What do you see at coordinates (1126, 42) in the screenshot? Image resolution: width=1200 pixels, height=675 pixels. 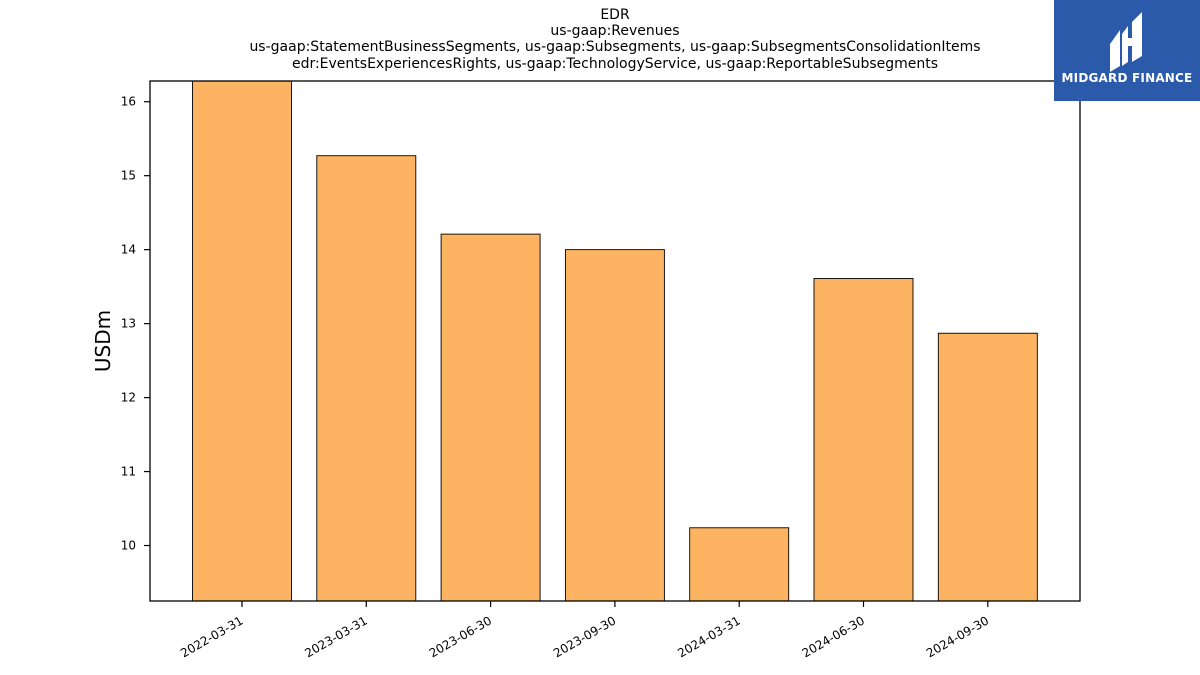 I see `midgard-logo-icon` at bounding box center [1126, 42].